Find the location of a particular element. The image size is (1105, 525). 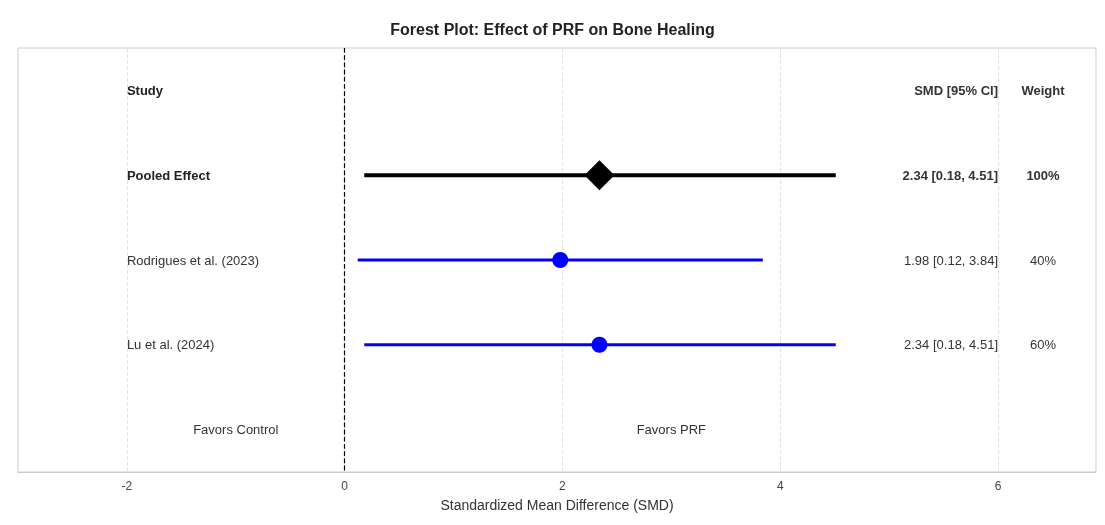

y-tick-label: Lu et al. (2024) is located at coordinates (170, 345).